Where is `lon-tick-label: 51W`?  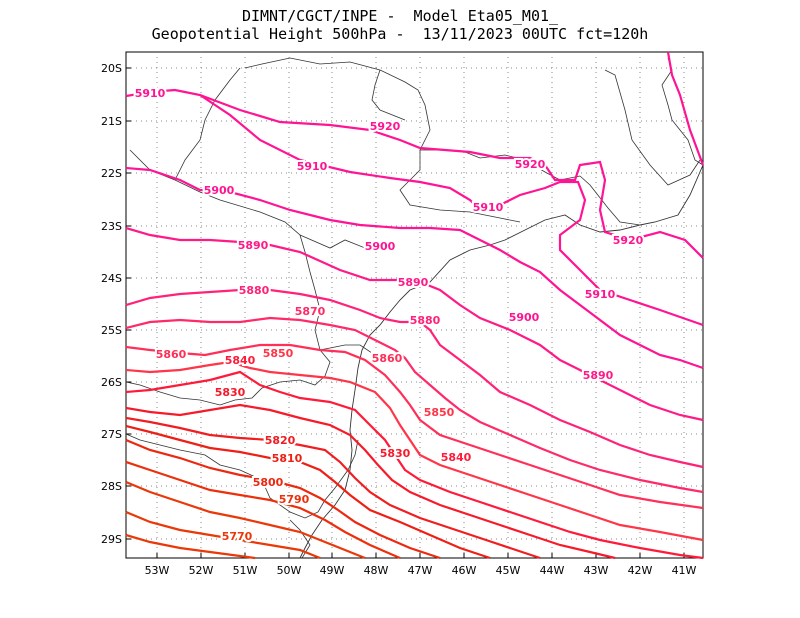
lon-tick-label: 51W is located at coordinates (245, 570).